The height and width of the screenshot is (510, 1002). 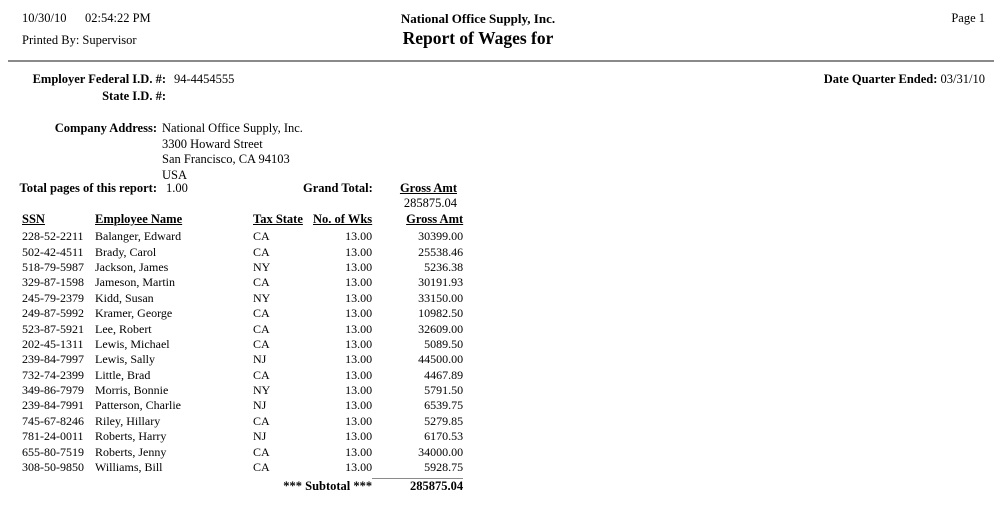 I want to click on page-number: Page 1, so click(x=968, y=18).